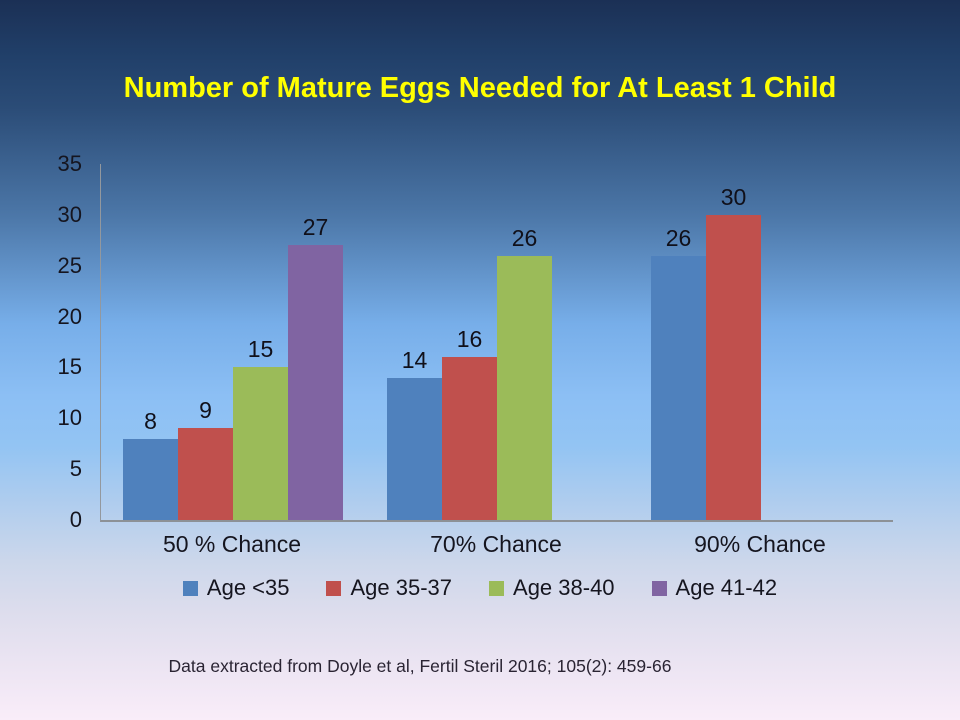  Describe the element at coordinates (260, 349) in the screenshot. I see `bar-value-label: 15` at that location.